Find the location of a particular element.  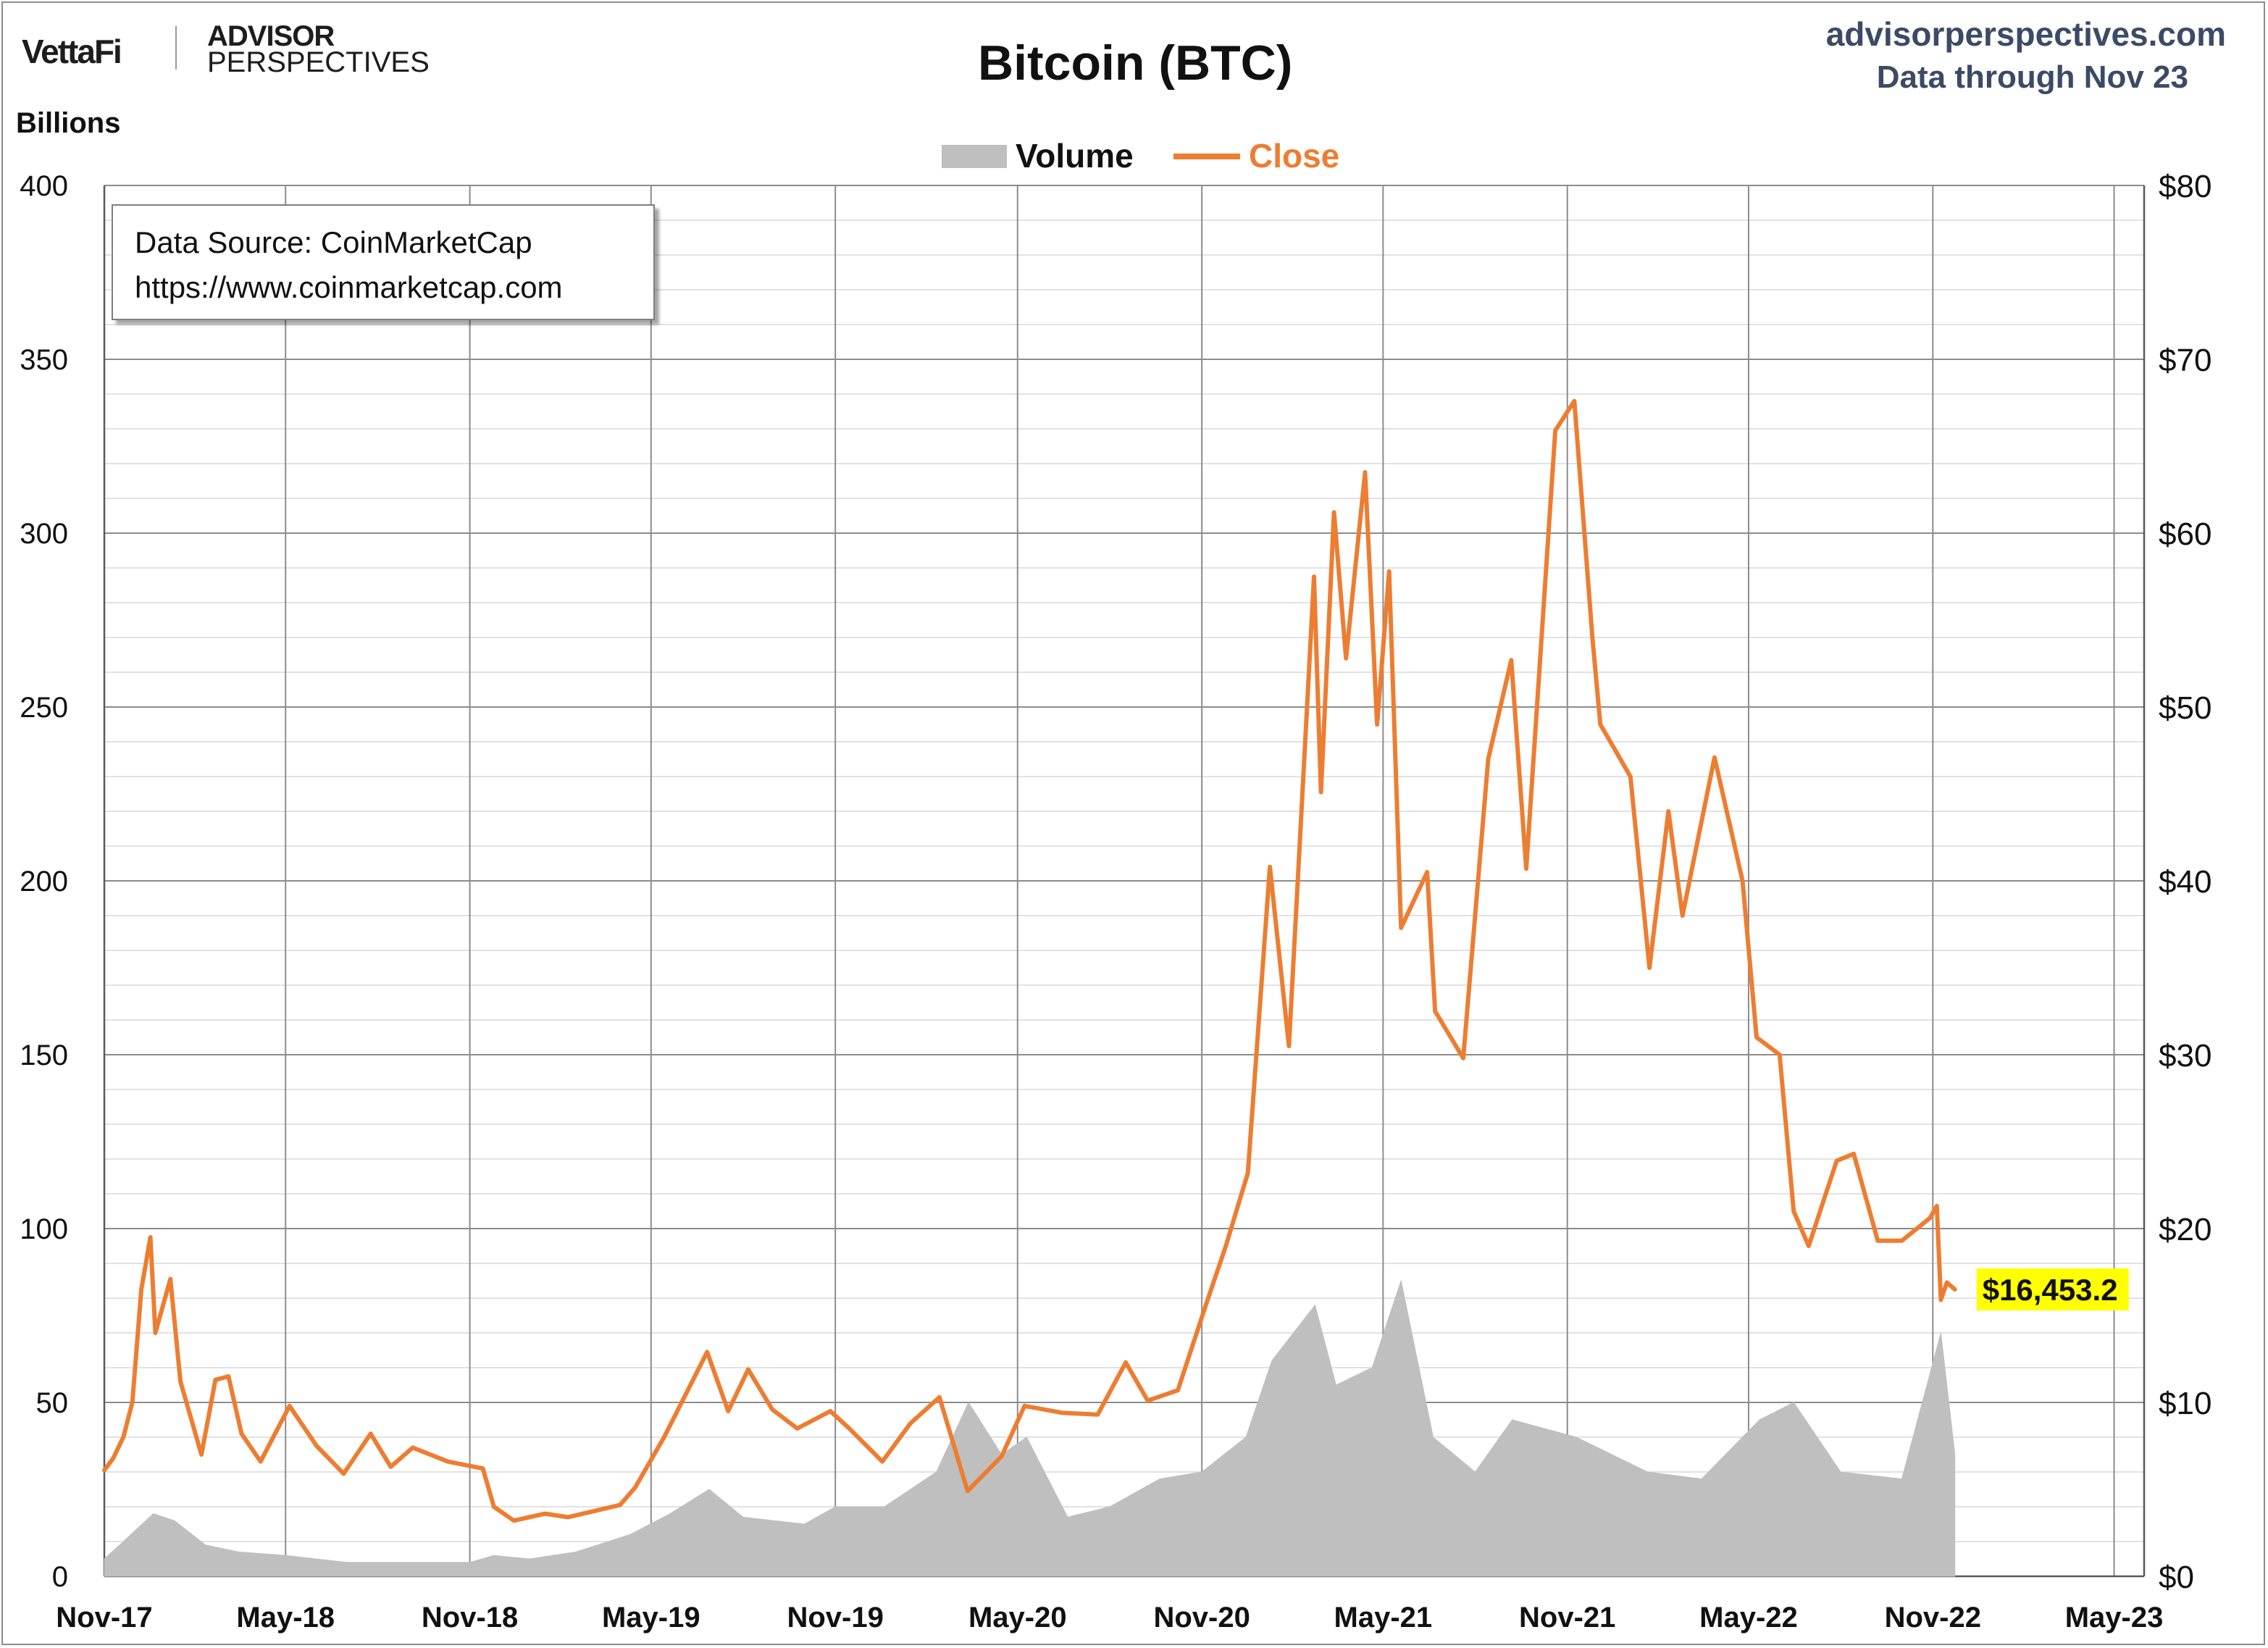

x-tick-label: May-22 is located at coordinates (1748, 1618).